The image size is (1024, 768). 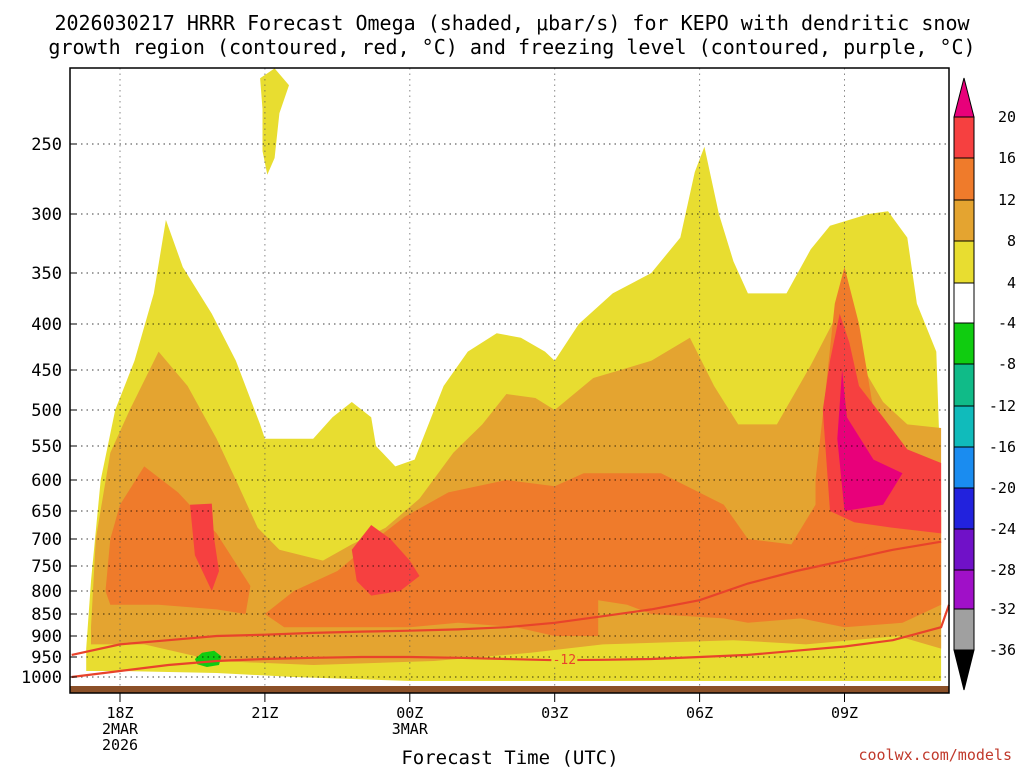 What do you see at coordinates (46, 371) in the screenshot?
I see `y-tick-label-450: 450` at bounding box center [46, 371].